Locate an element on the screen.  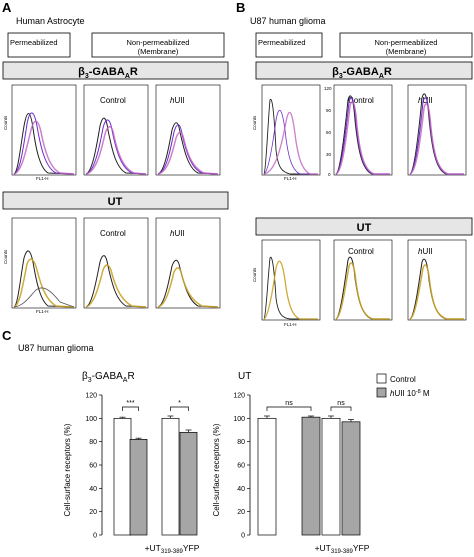
panel-a-ut-plots: Control hUII Counts FL1-H is located at coordinates (112, 265).